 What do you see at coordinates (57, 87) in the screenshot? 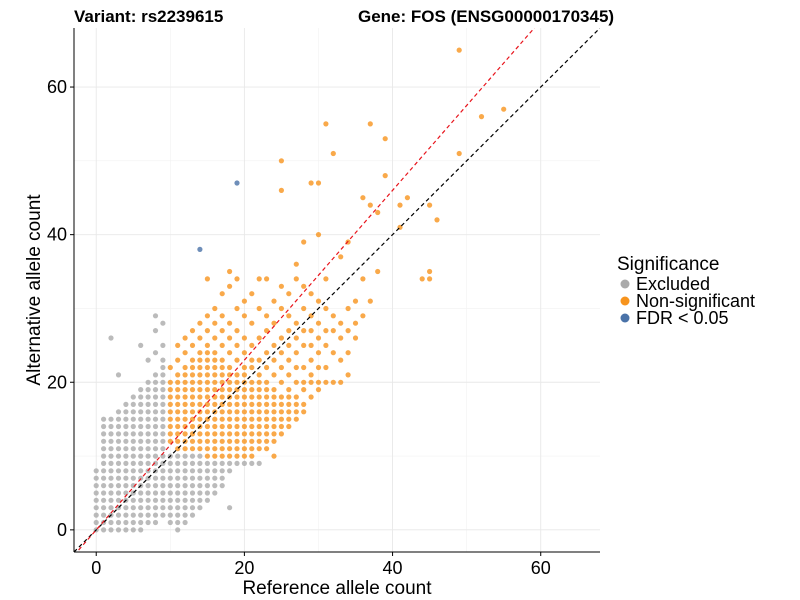
I see `y-tick-label: 60` at bounding box center [57, 87].